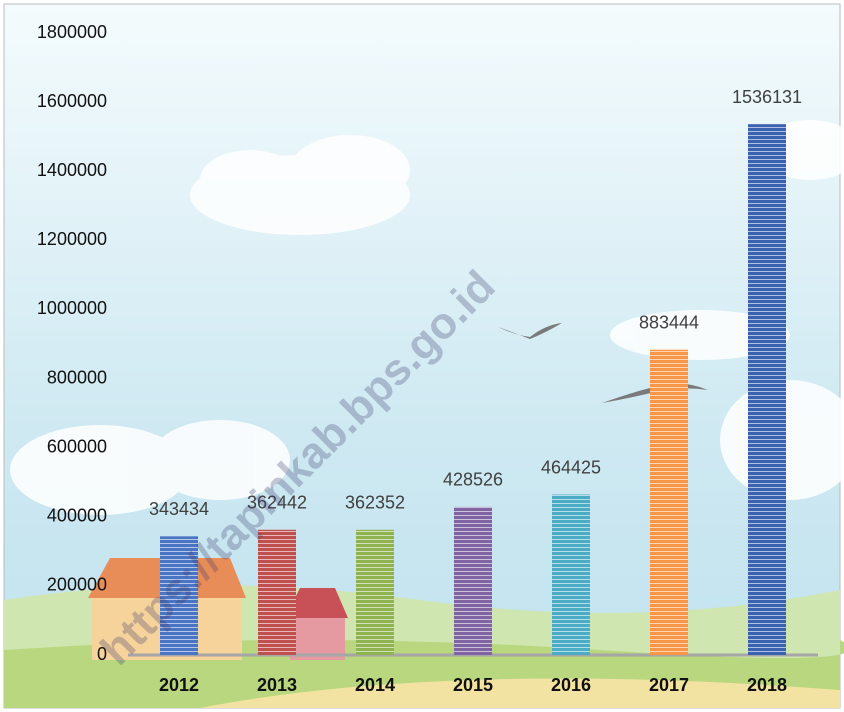 Image resolution: width=844 pixels, height=712 pixels. What do you see at coordinates (179, 509) in the screenshot?
I see `value-label: 343434` at bounding box center [179, 509].